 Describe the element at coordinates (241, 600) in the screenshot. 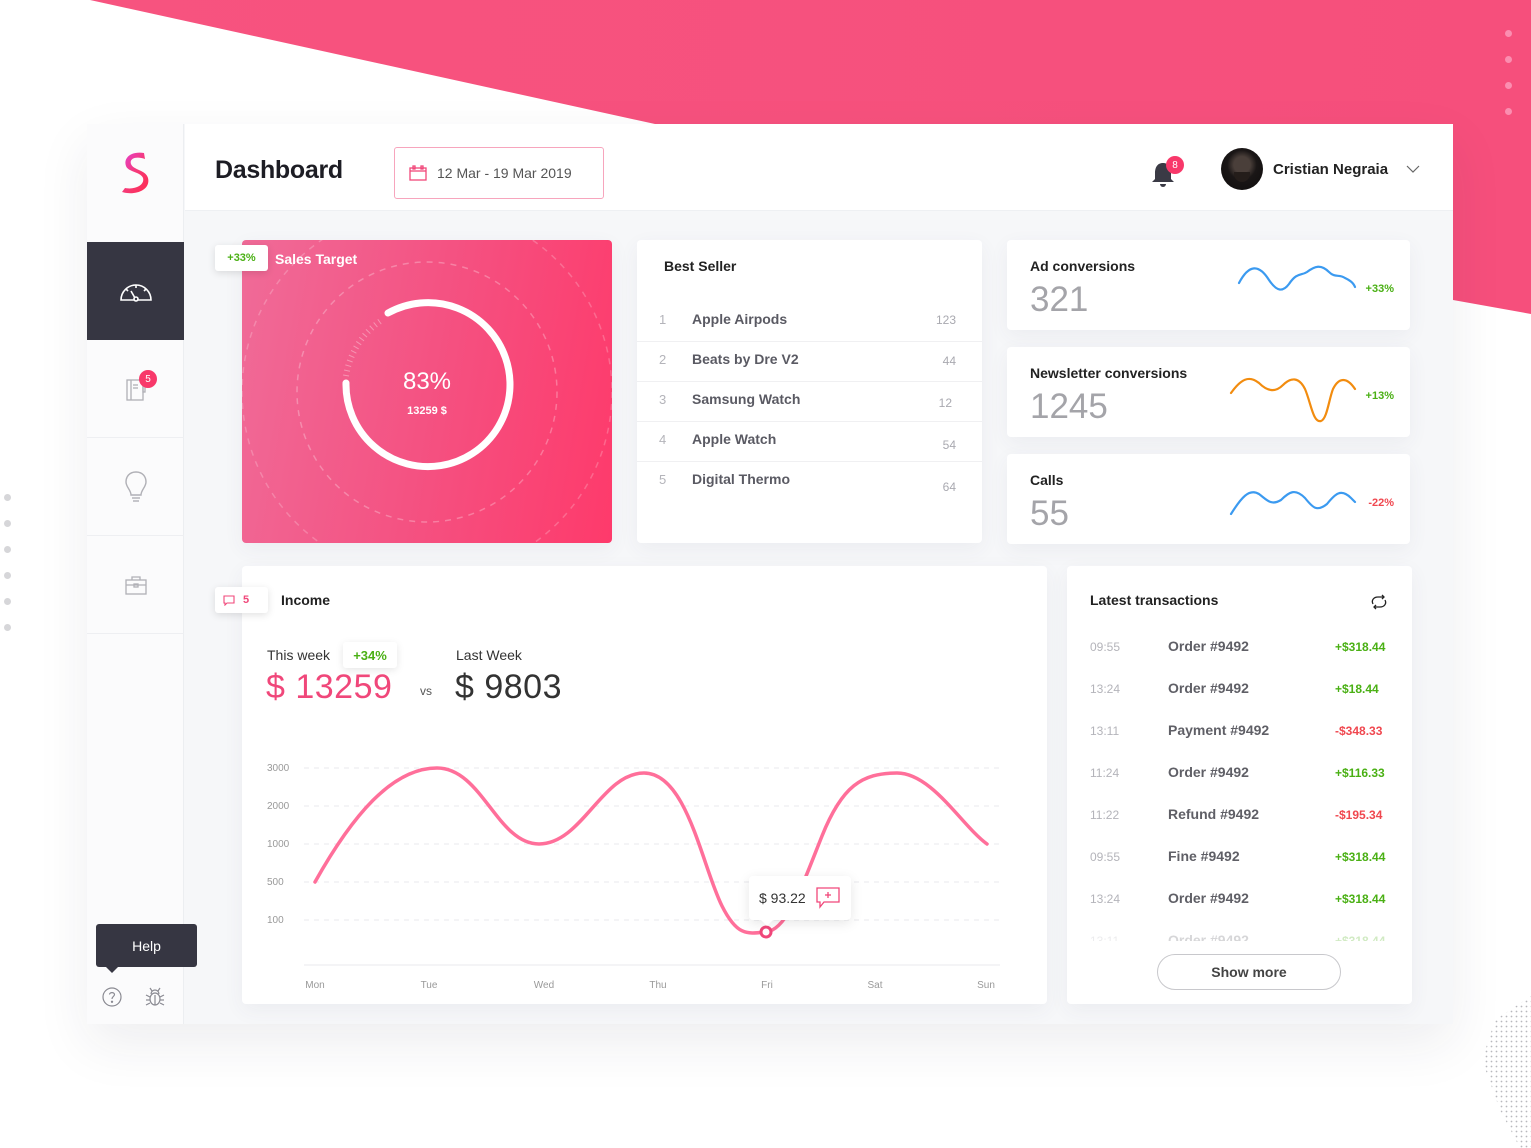

I see `comments-badge: 5` at that location.